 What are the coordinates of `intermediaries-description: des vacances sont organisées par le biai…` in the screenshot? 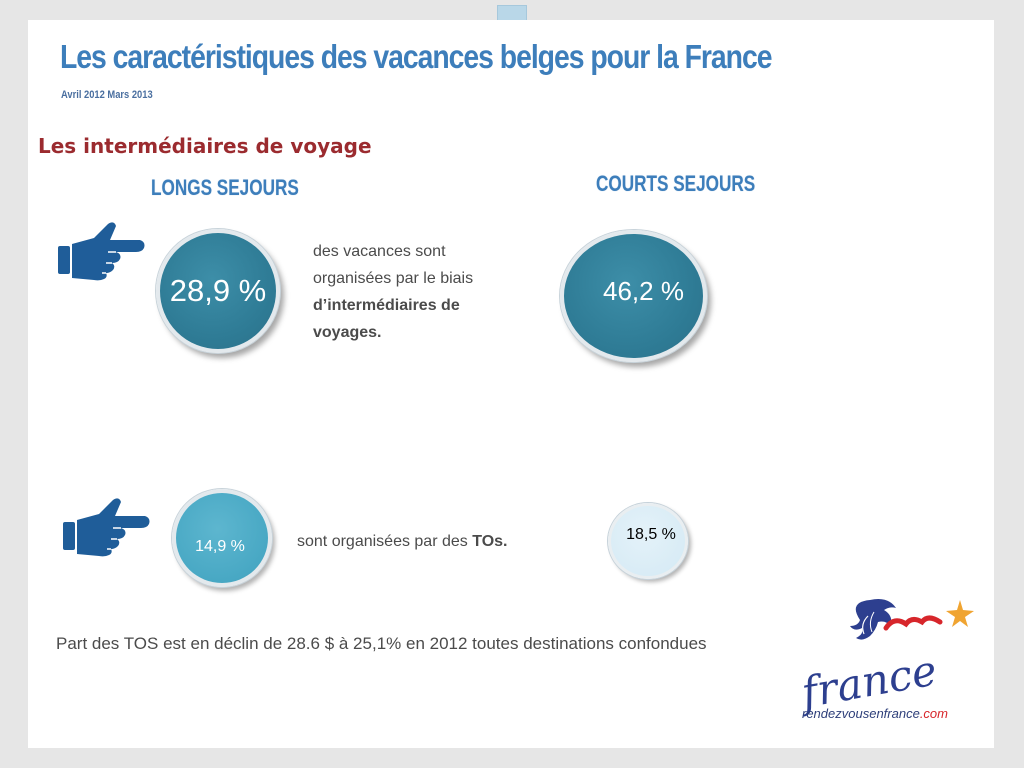 It's located at (423, 292).